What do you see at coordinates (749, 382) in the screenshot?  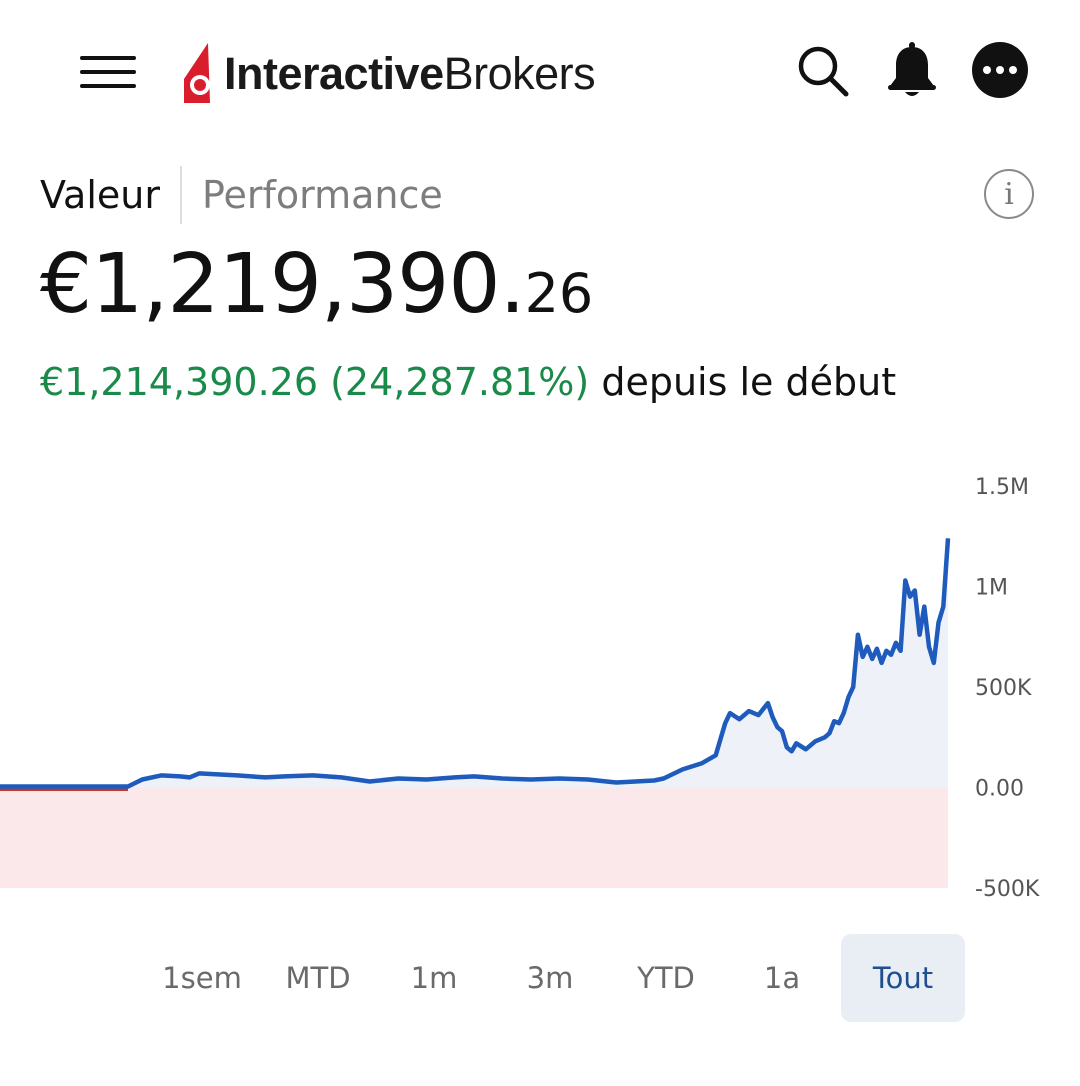 I see `change-period: depuis le début` at bounding box center [749, 382].